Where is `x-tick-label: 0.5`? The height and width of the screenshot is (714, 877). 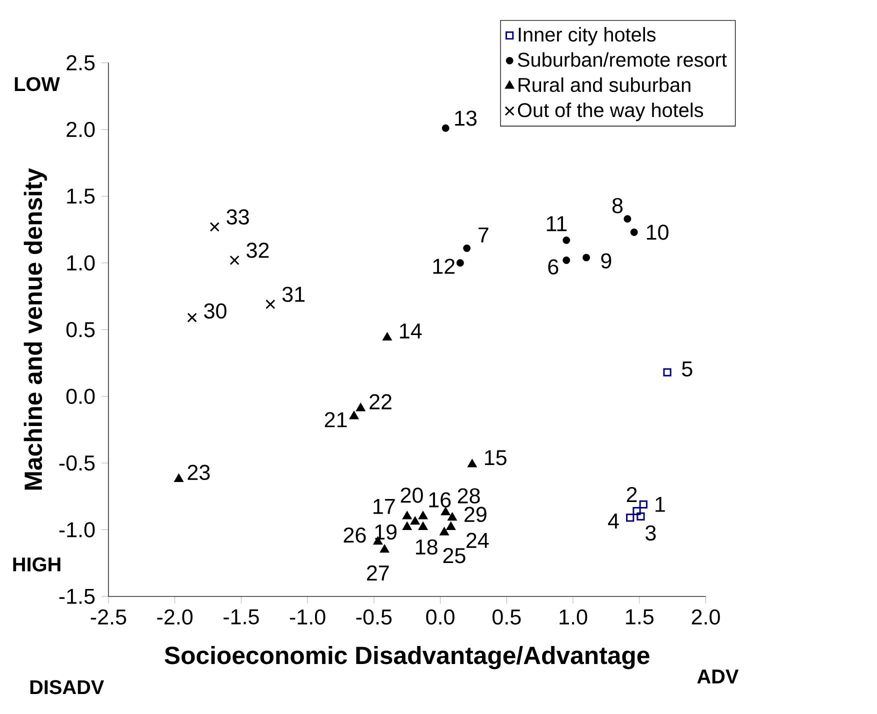
x-tick-label: 0.5 is located at coordinates (506, 616).